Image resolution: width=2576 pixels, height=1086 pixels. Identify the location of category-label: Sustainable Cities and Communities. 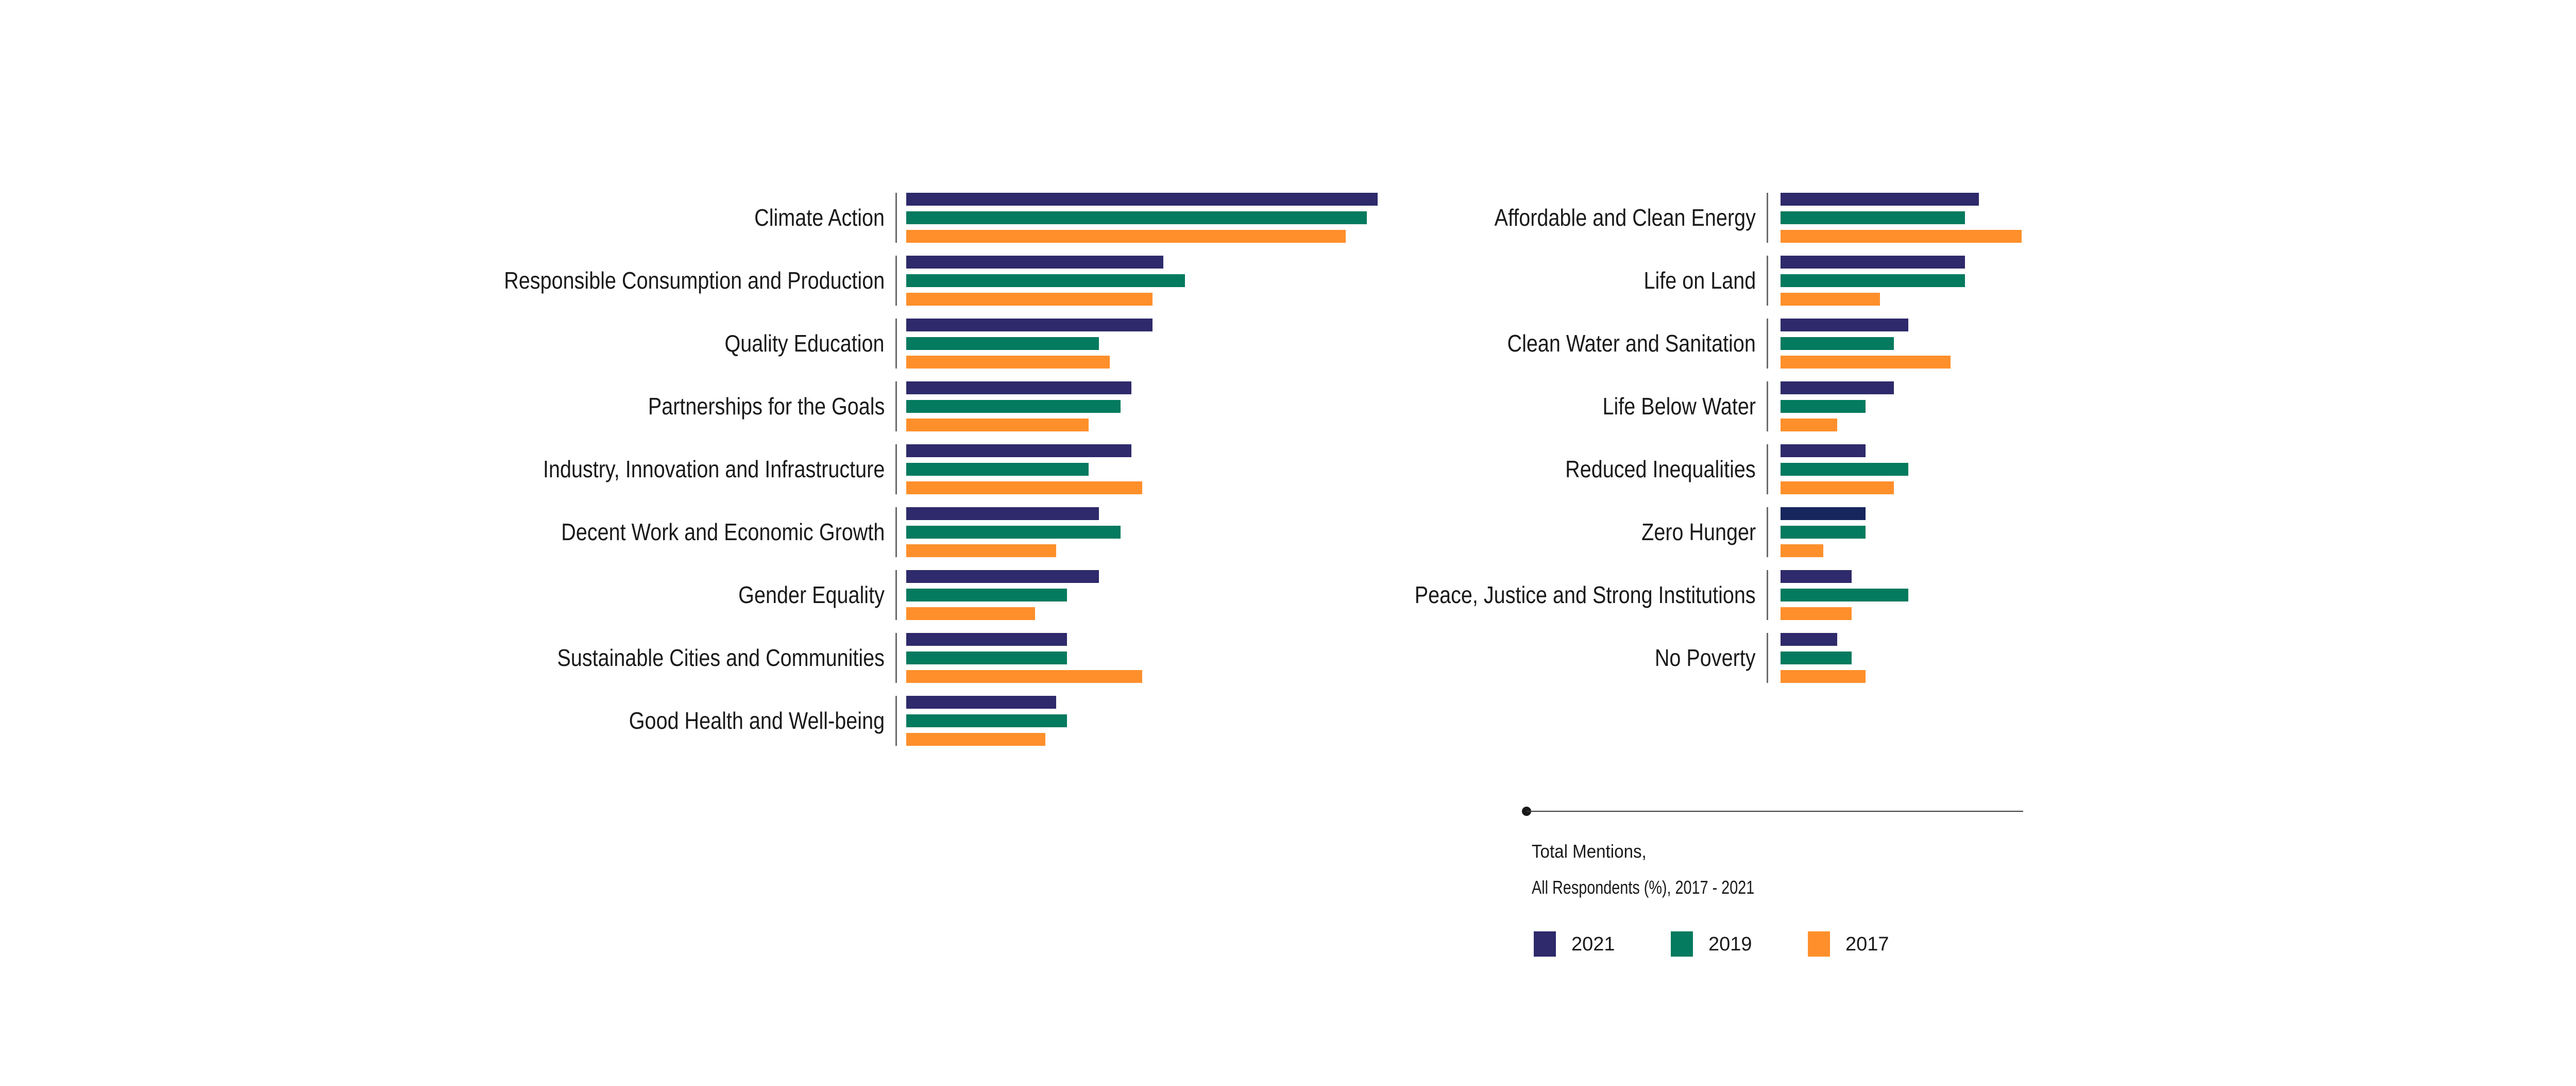
(721, 658).